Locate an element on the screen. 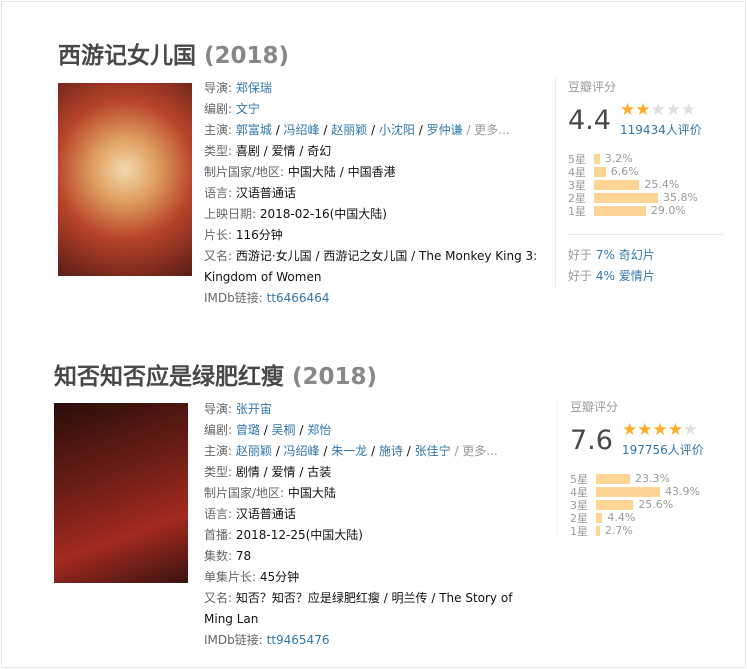 Image resolution: width=747 pixels, height=669 pixels. star-filled-icon: ★ is located at coordinates (643, 110).